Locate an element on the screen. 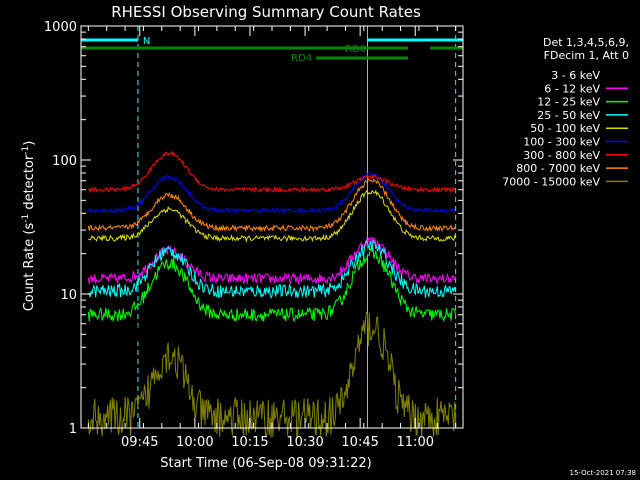 The image size is (640, 480). legend-header-line-2: FDecim 1, Att 0 is located at coordinates (586, 55).